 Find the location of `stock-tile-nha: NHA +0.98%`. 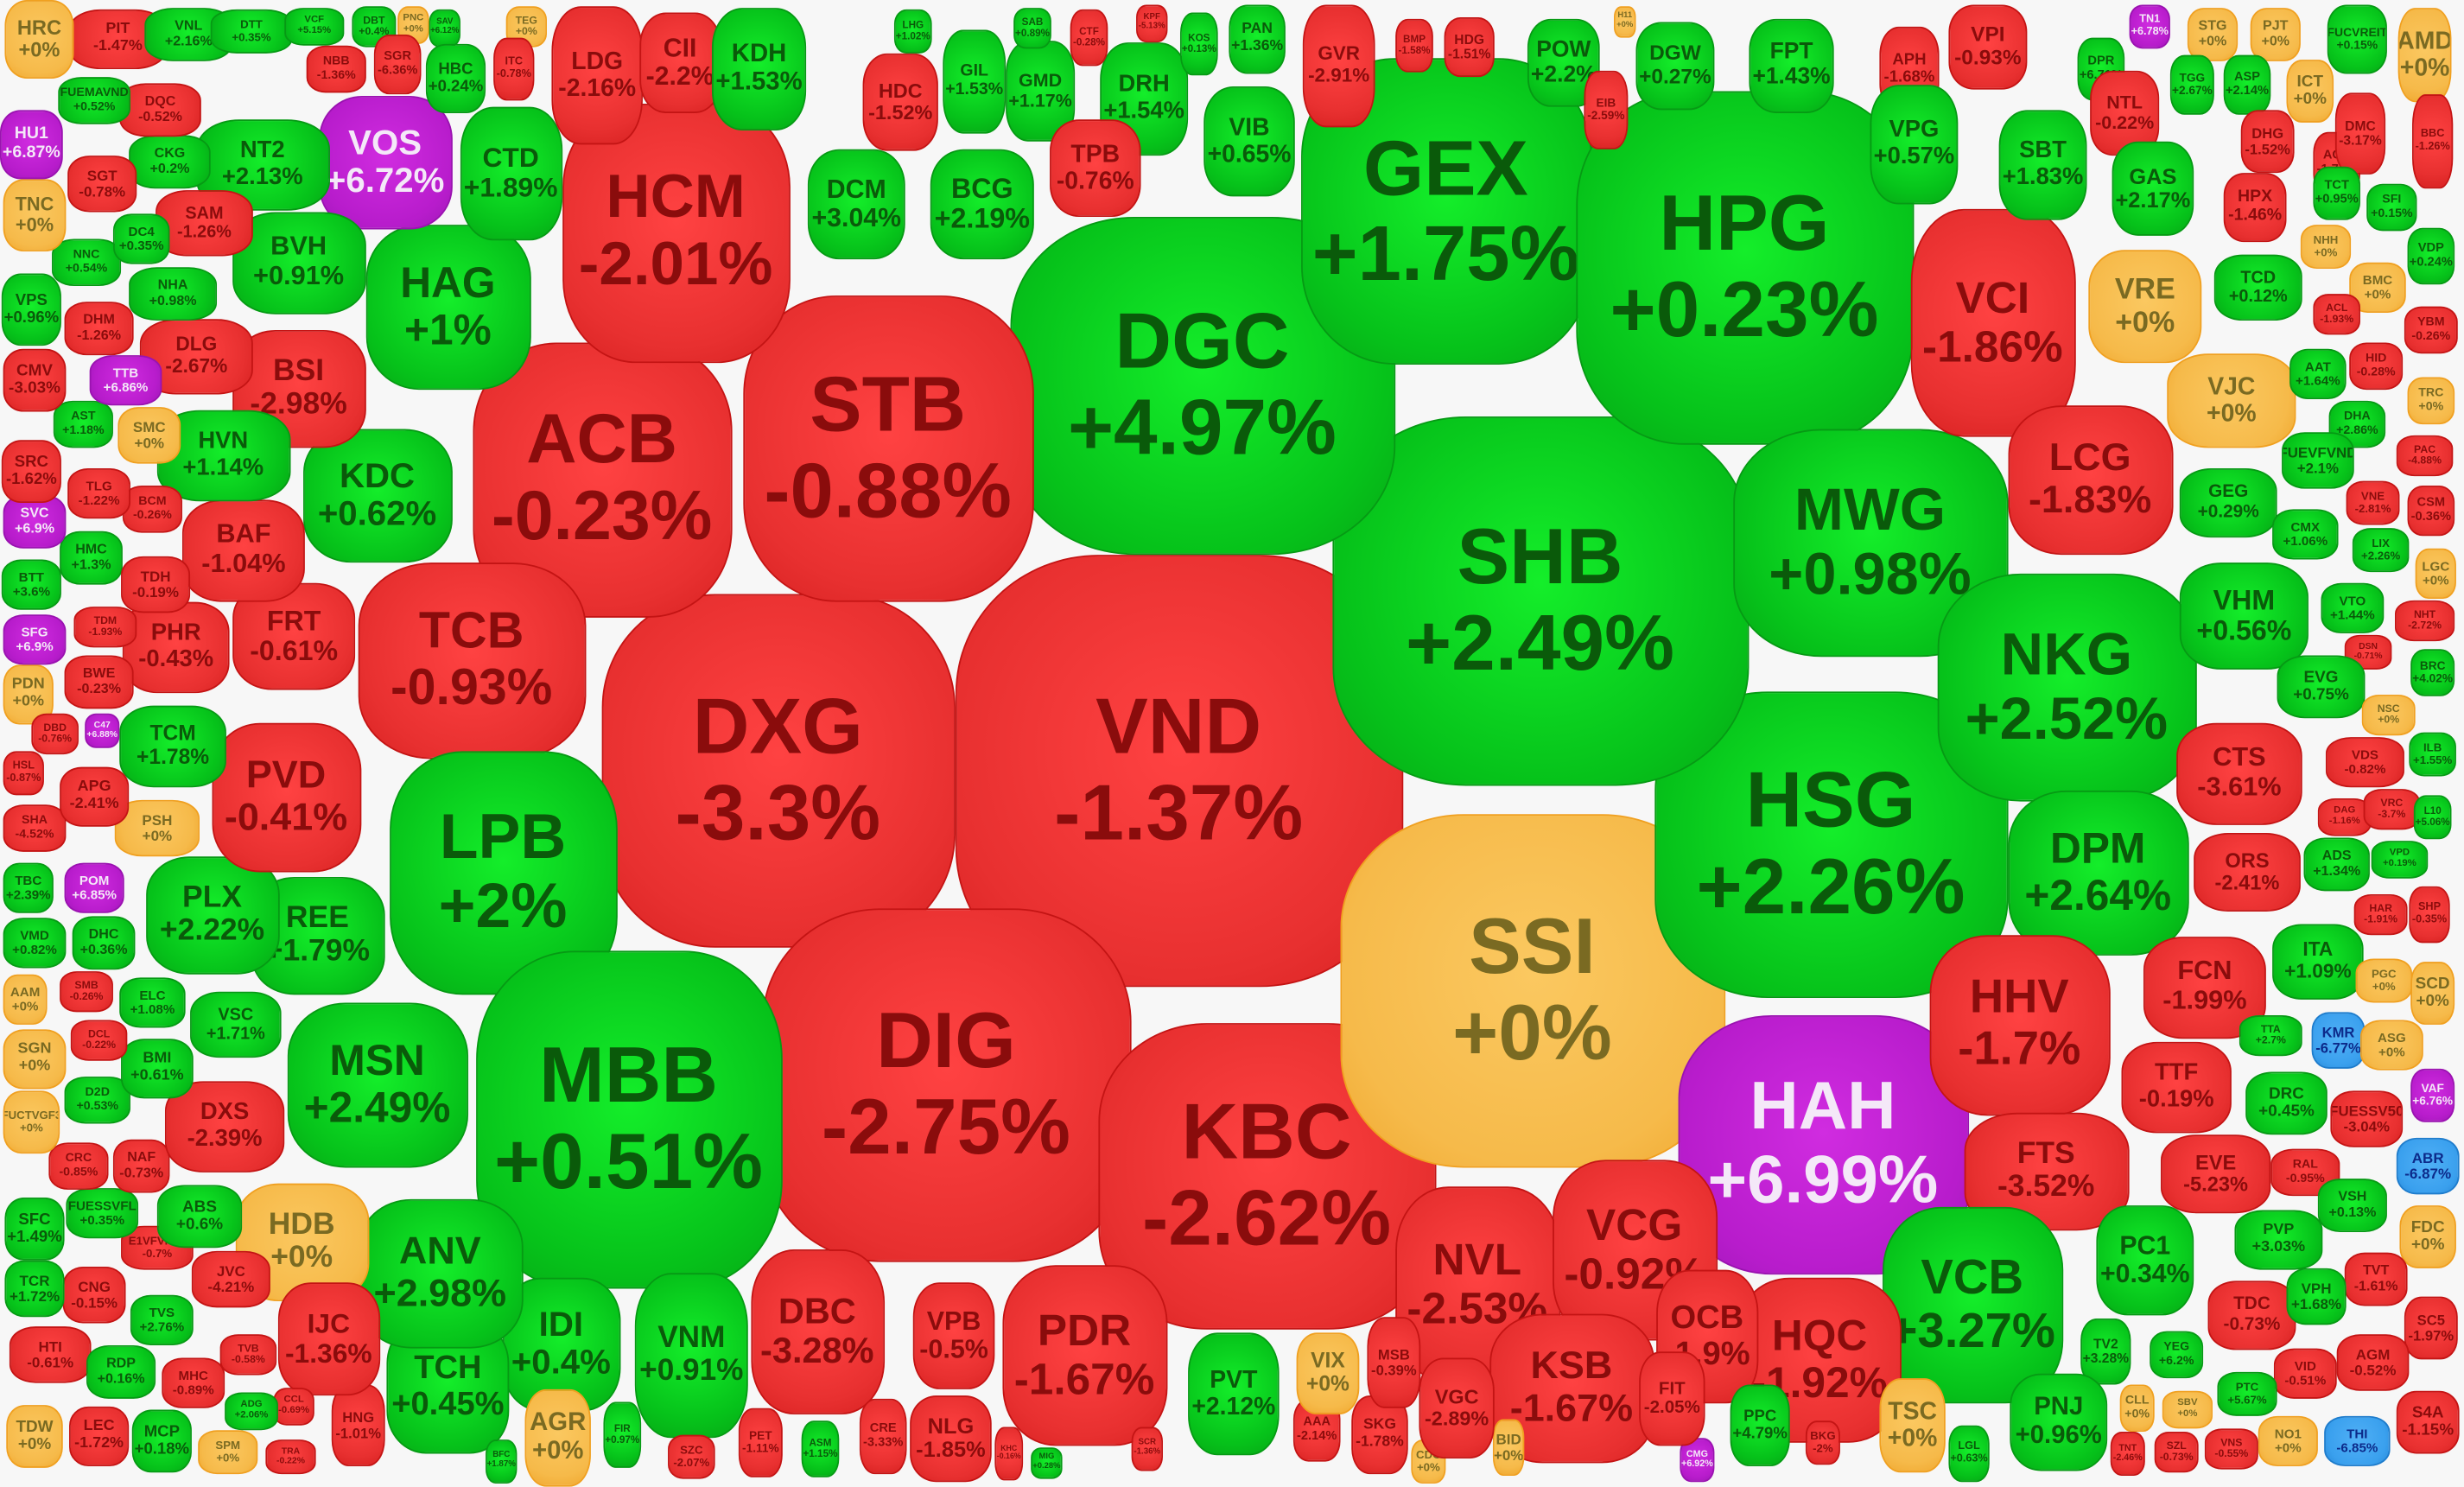

stock-tile-nha: NHA +0.98% is located at coordinates (173, 294).